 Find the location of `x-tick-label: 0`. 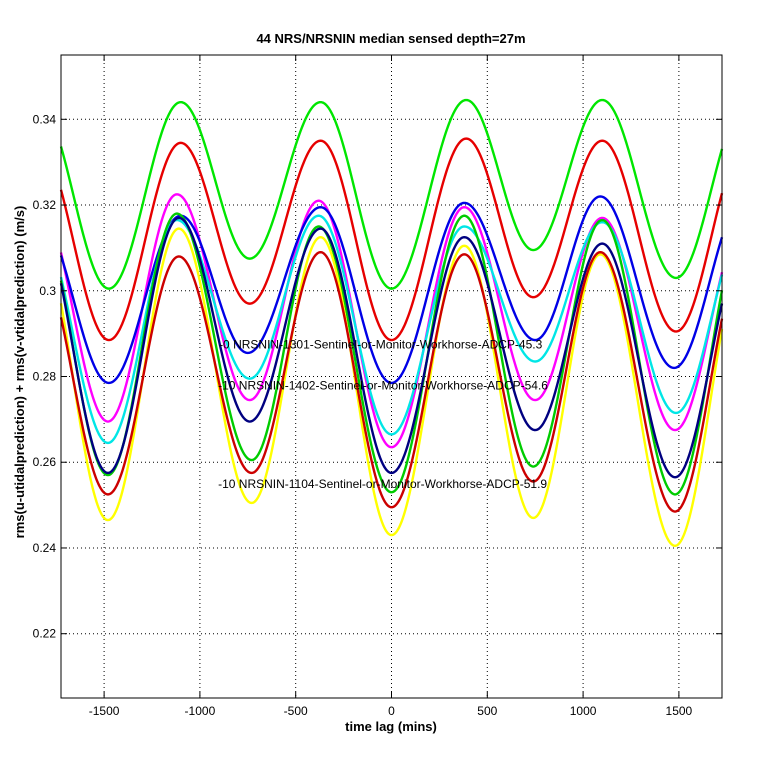

x-tick-label: 0 is located at coordinates (391, 711).